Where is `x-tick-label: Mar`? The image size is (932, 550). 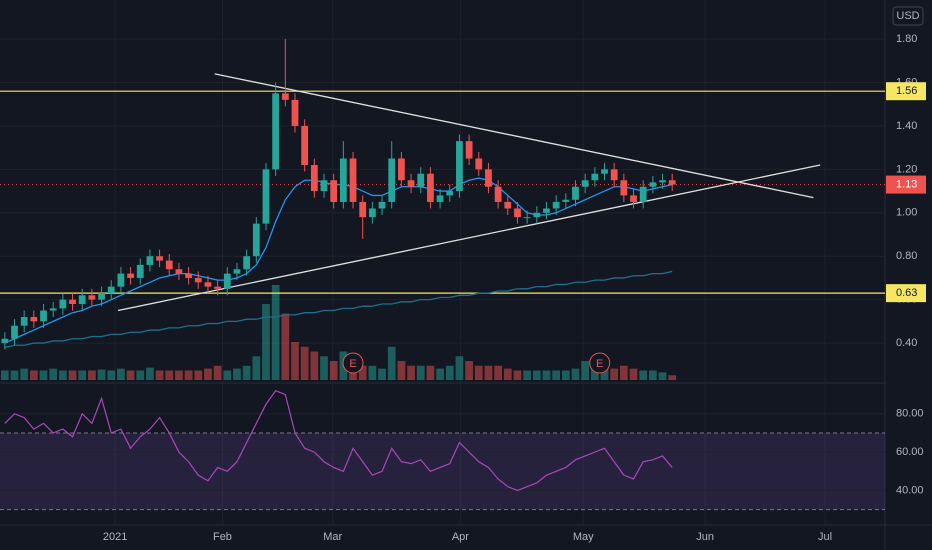 x-tick-label: Mar is located at coordinates (332, 537).